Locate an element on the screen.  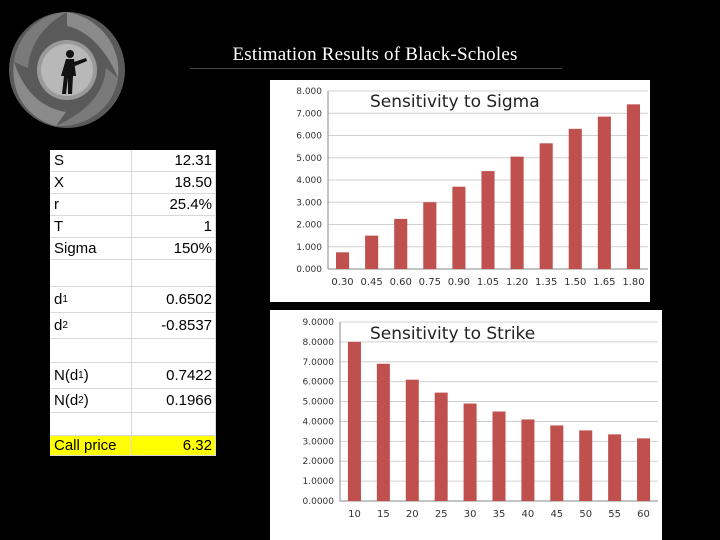
param-label: N(d 2) is located at coordinates (91, 401).